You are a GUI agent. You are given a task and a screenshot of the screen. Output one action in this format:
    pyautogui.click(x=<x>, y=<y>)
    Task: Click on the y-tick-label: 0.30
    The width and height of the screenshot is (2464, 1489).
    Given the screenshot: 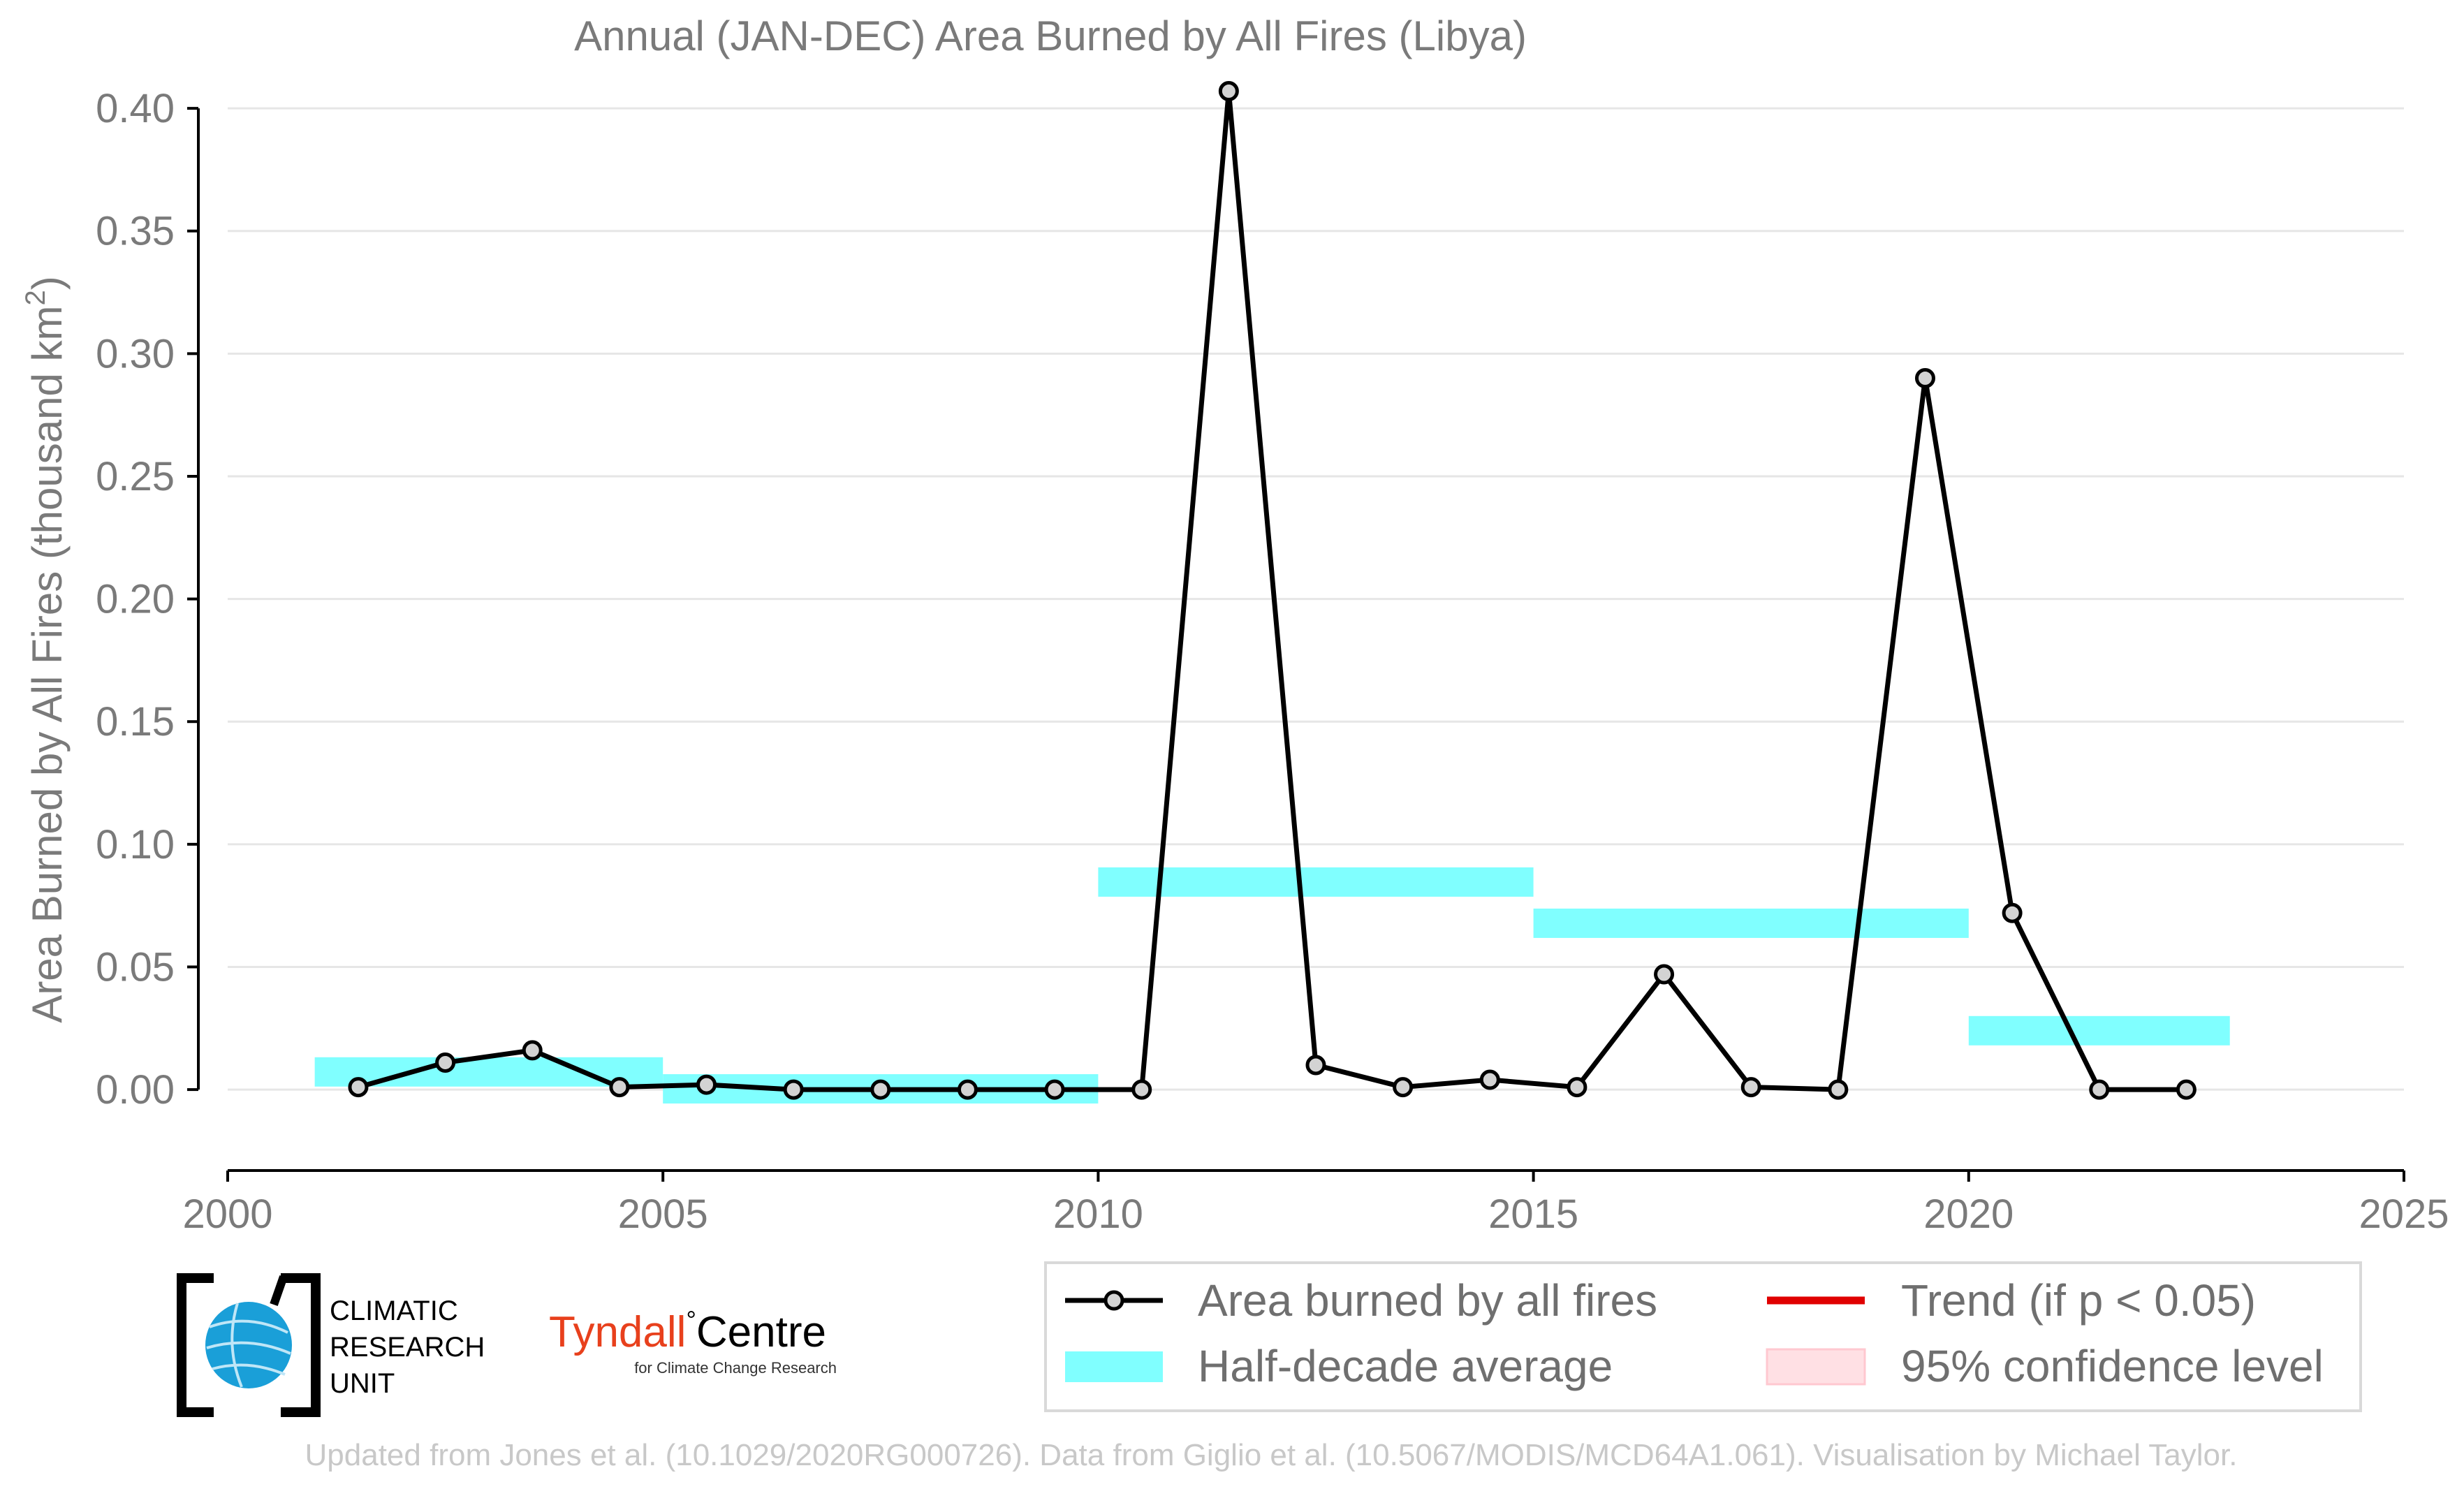 What is the action you would take?
    pyautogui.click(x=135, y=353)
    